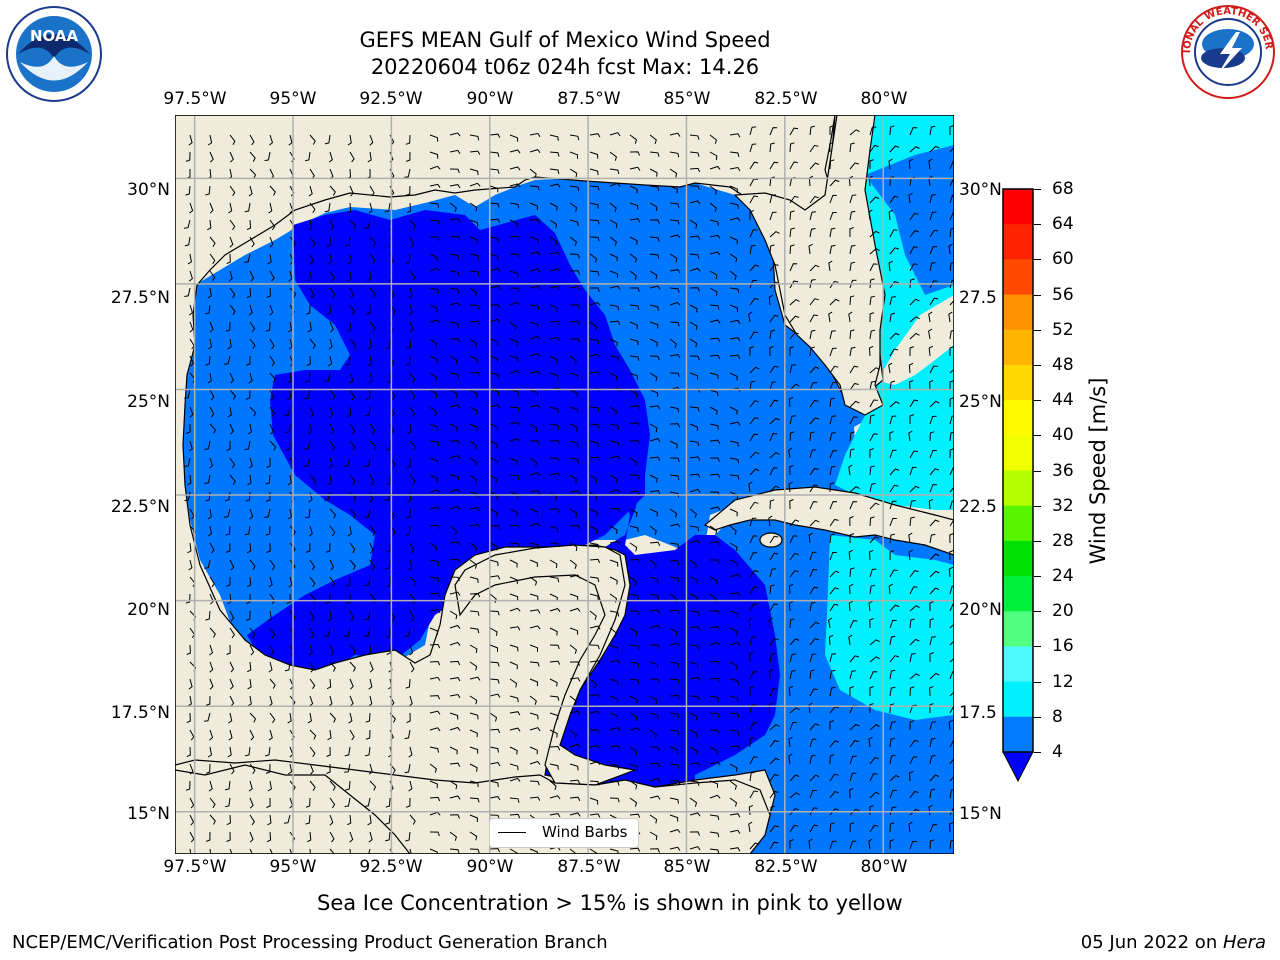 Image resolution: width=1280 pixels, height=960 pixels. What do you see at coordinates (1063, 259) in the screenshot?
I see `colorbar-tick-label: 60` at bounding box center [1063, 259].